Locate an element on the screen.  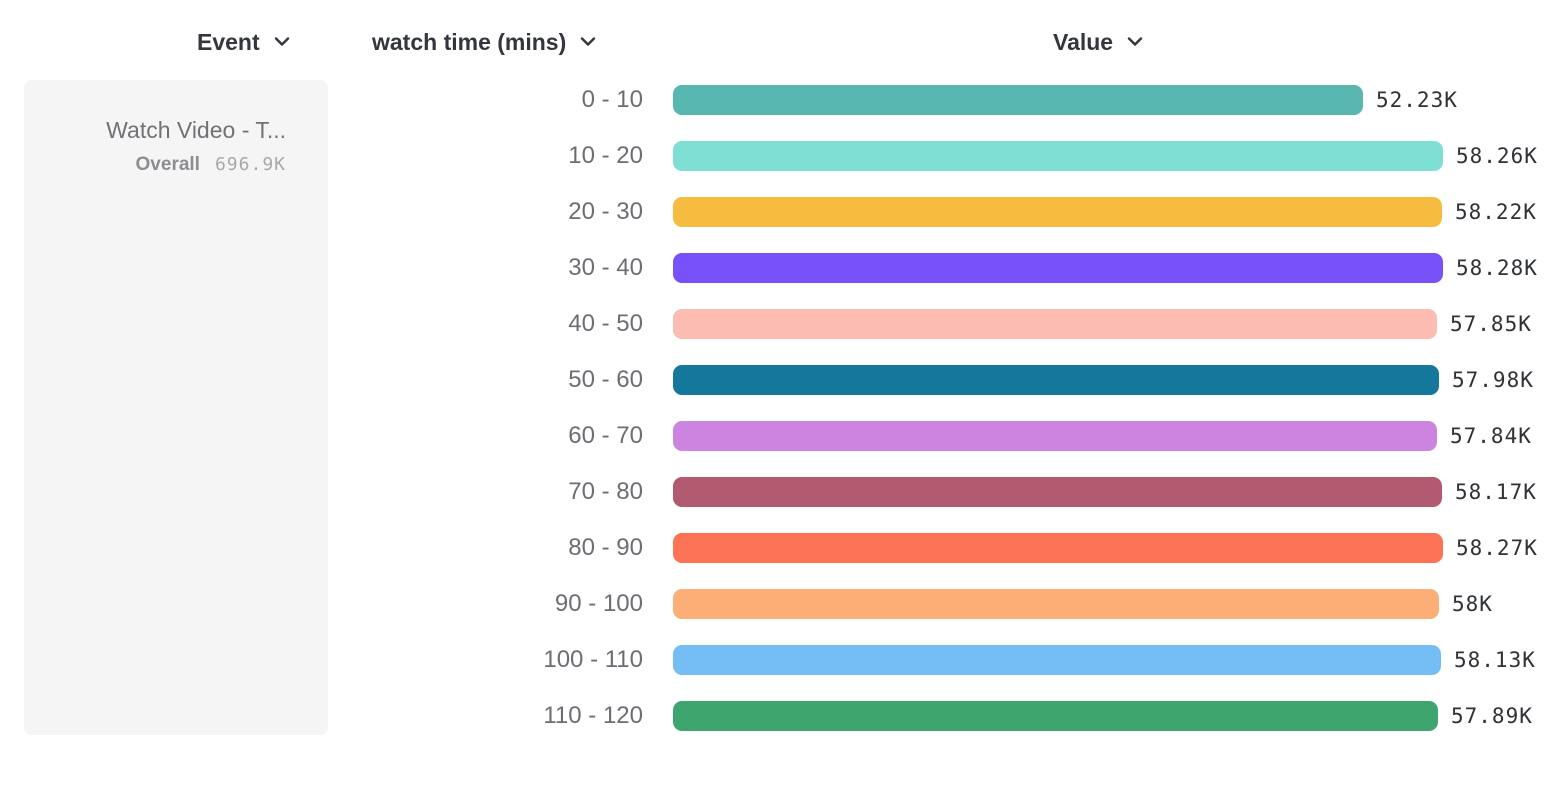
breakdown-column-dropdown: watch time (mins) is located at coordinates (484, 42).